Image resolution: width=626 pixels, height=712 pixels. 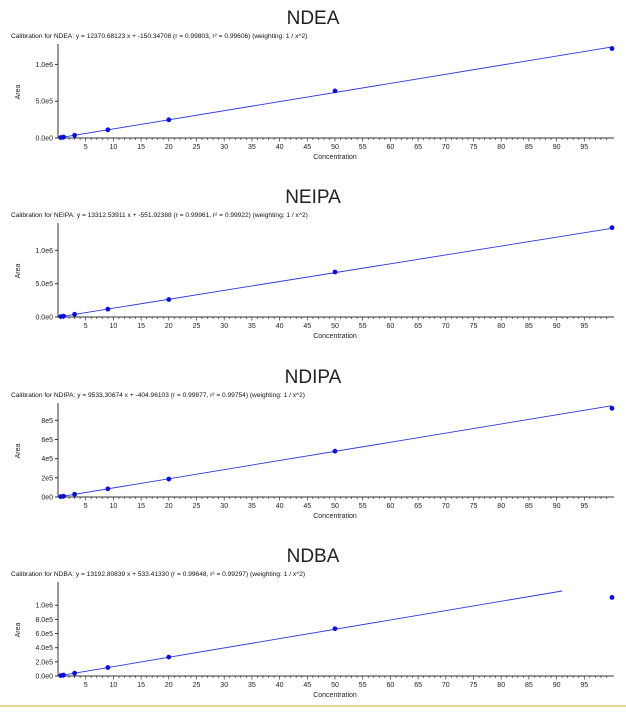 What do you see at coordinates (313, 18) in the screenshot?
I see `chart-title: NDEA` at bounding box center [313, 18].